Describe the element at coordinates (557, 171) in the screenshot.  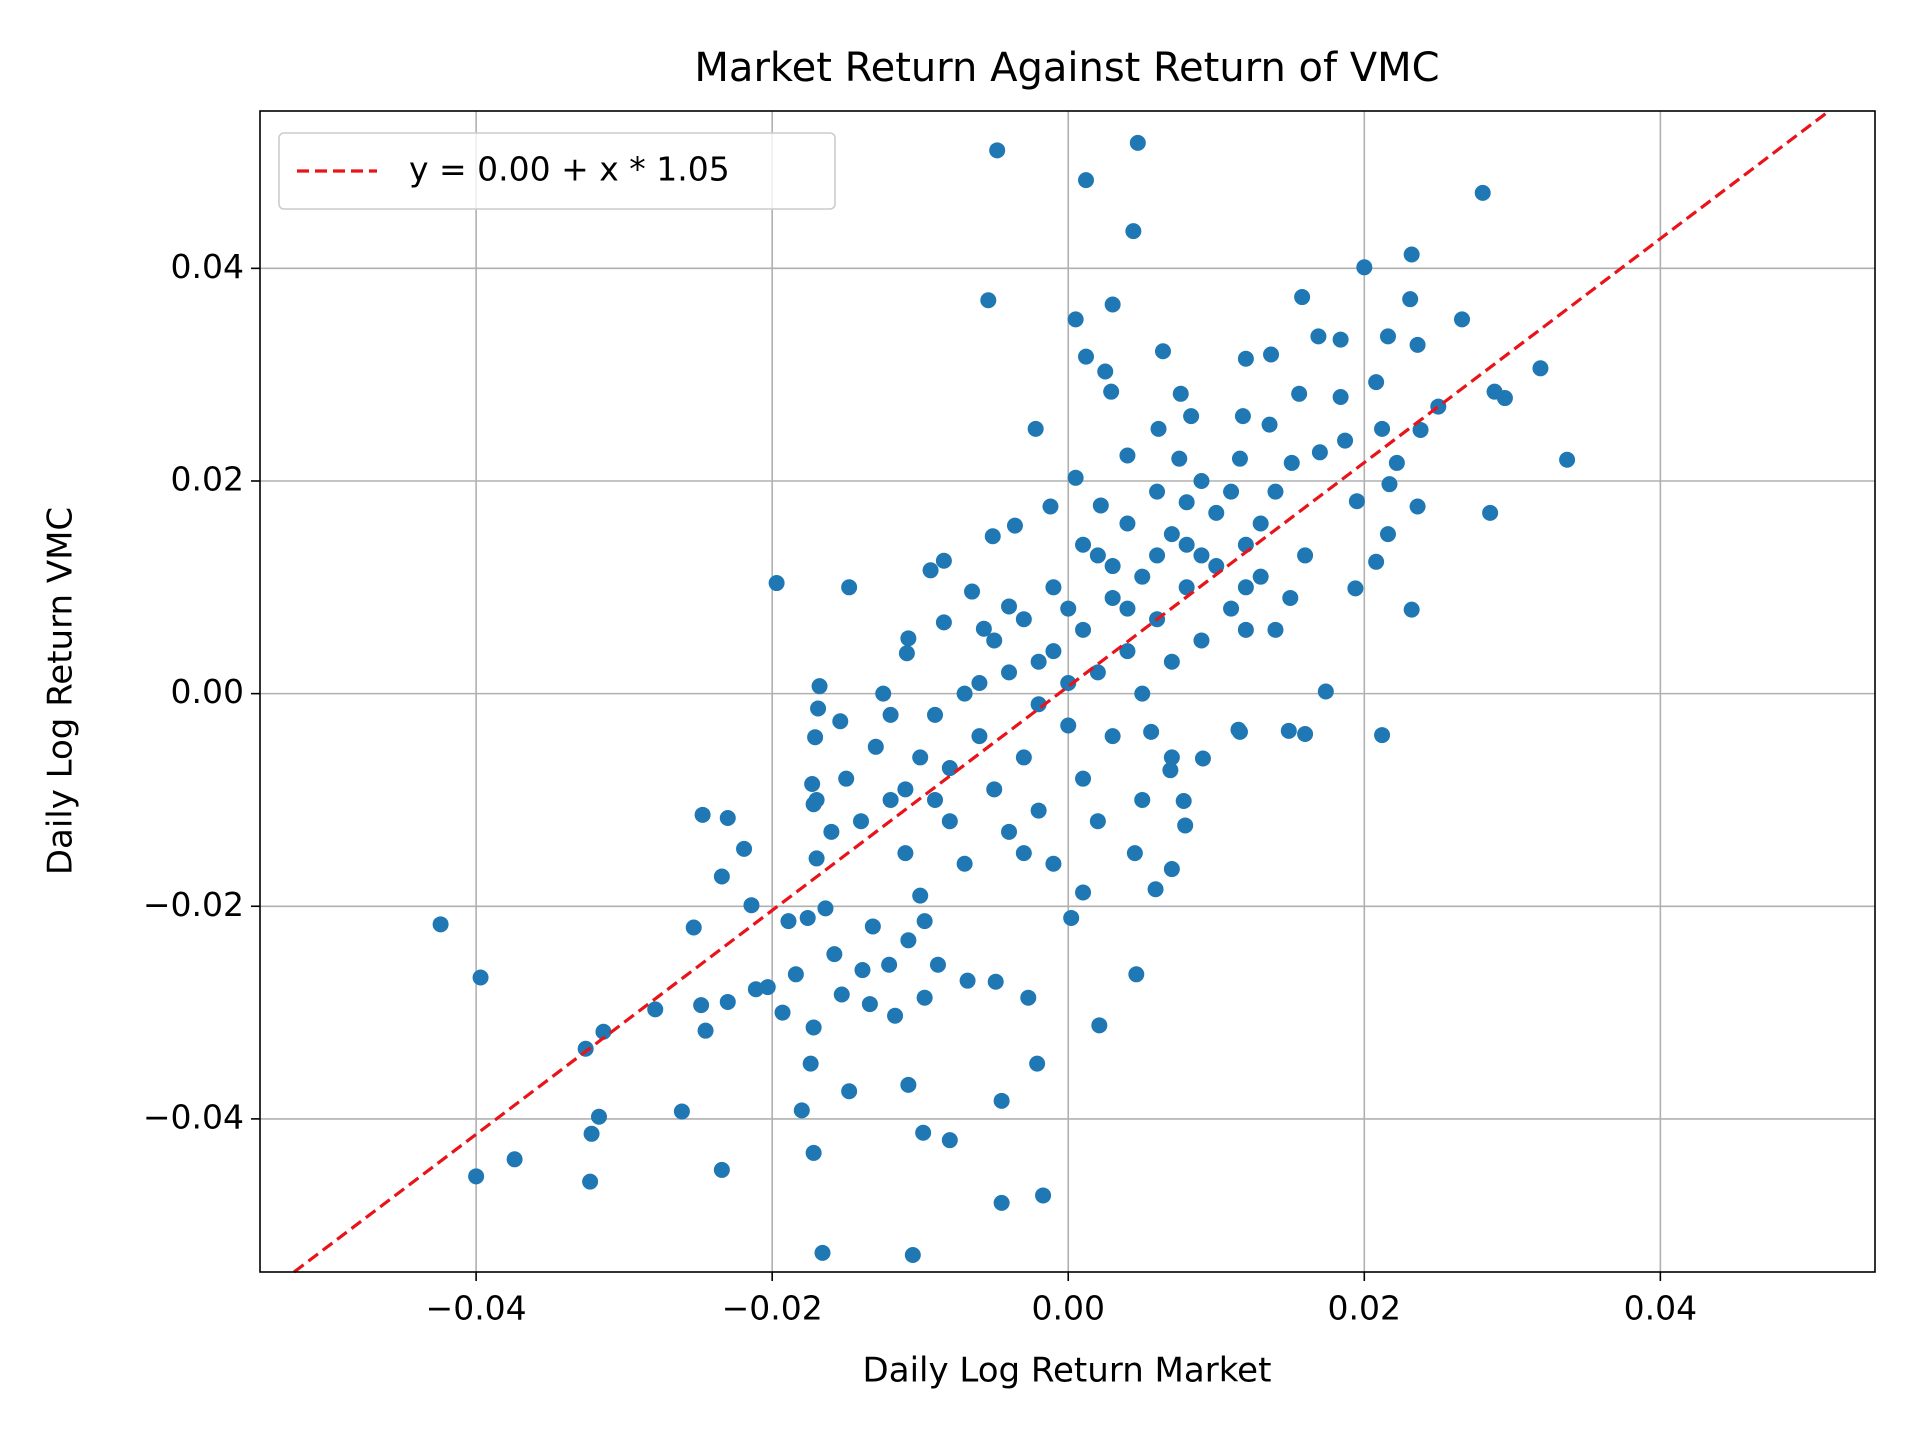
I see `legend-box` at that location.